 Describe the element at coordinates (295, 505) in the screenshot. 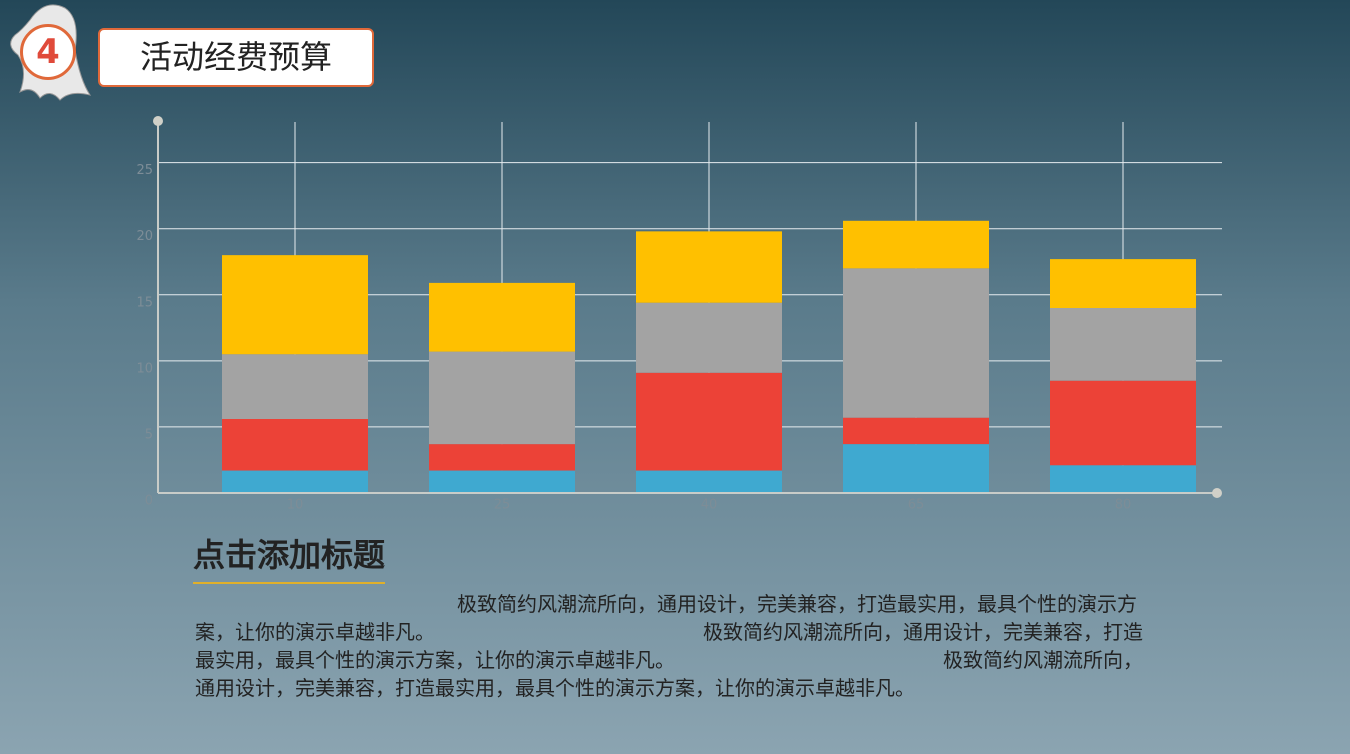

I see `x-tick-label: 10` at that location.